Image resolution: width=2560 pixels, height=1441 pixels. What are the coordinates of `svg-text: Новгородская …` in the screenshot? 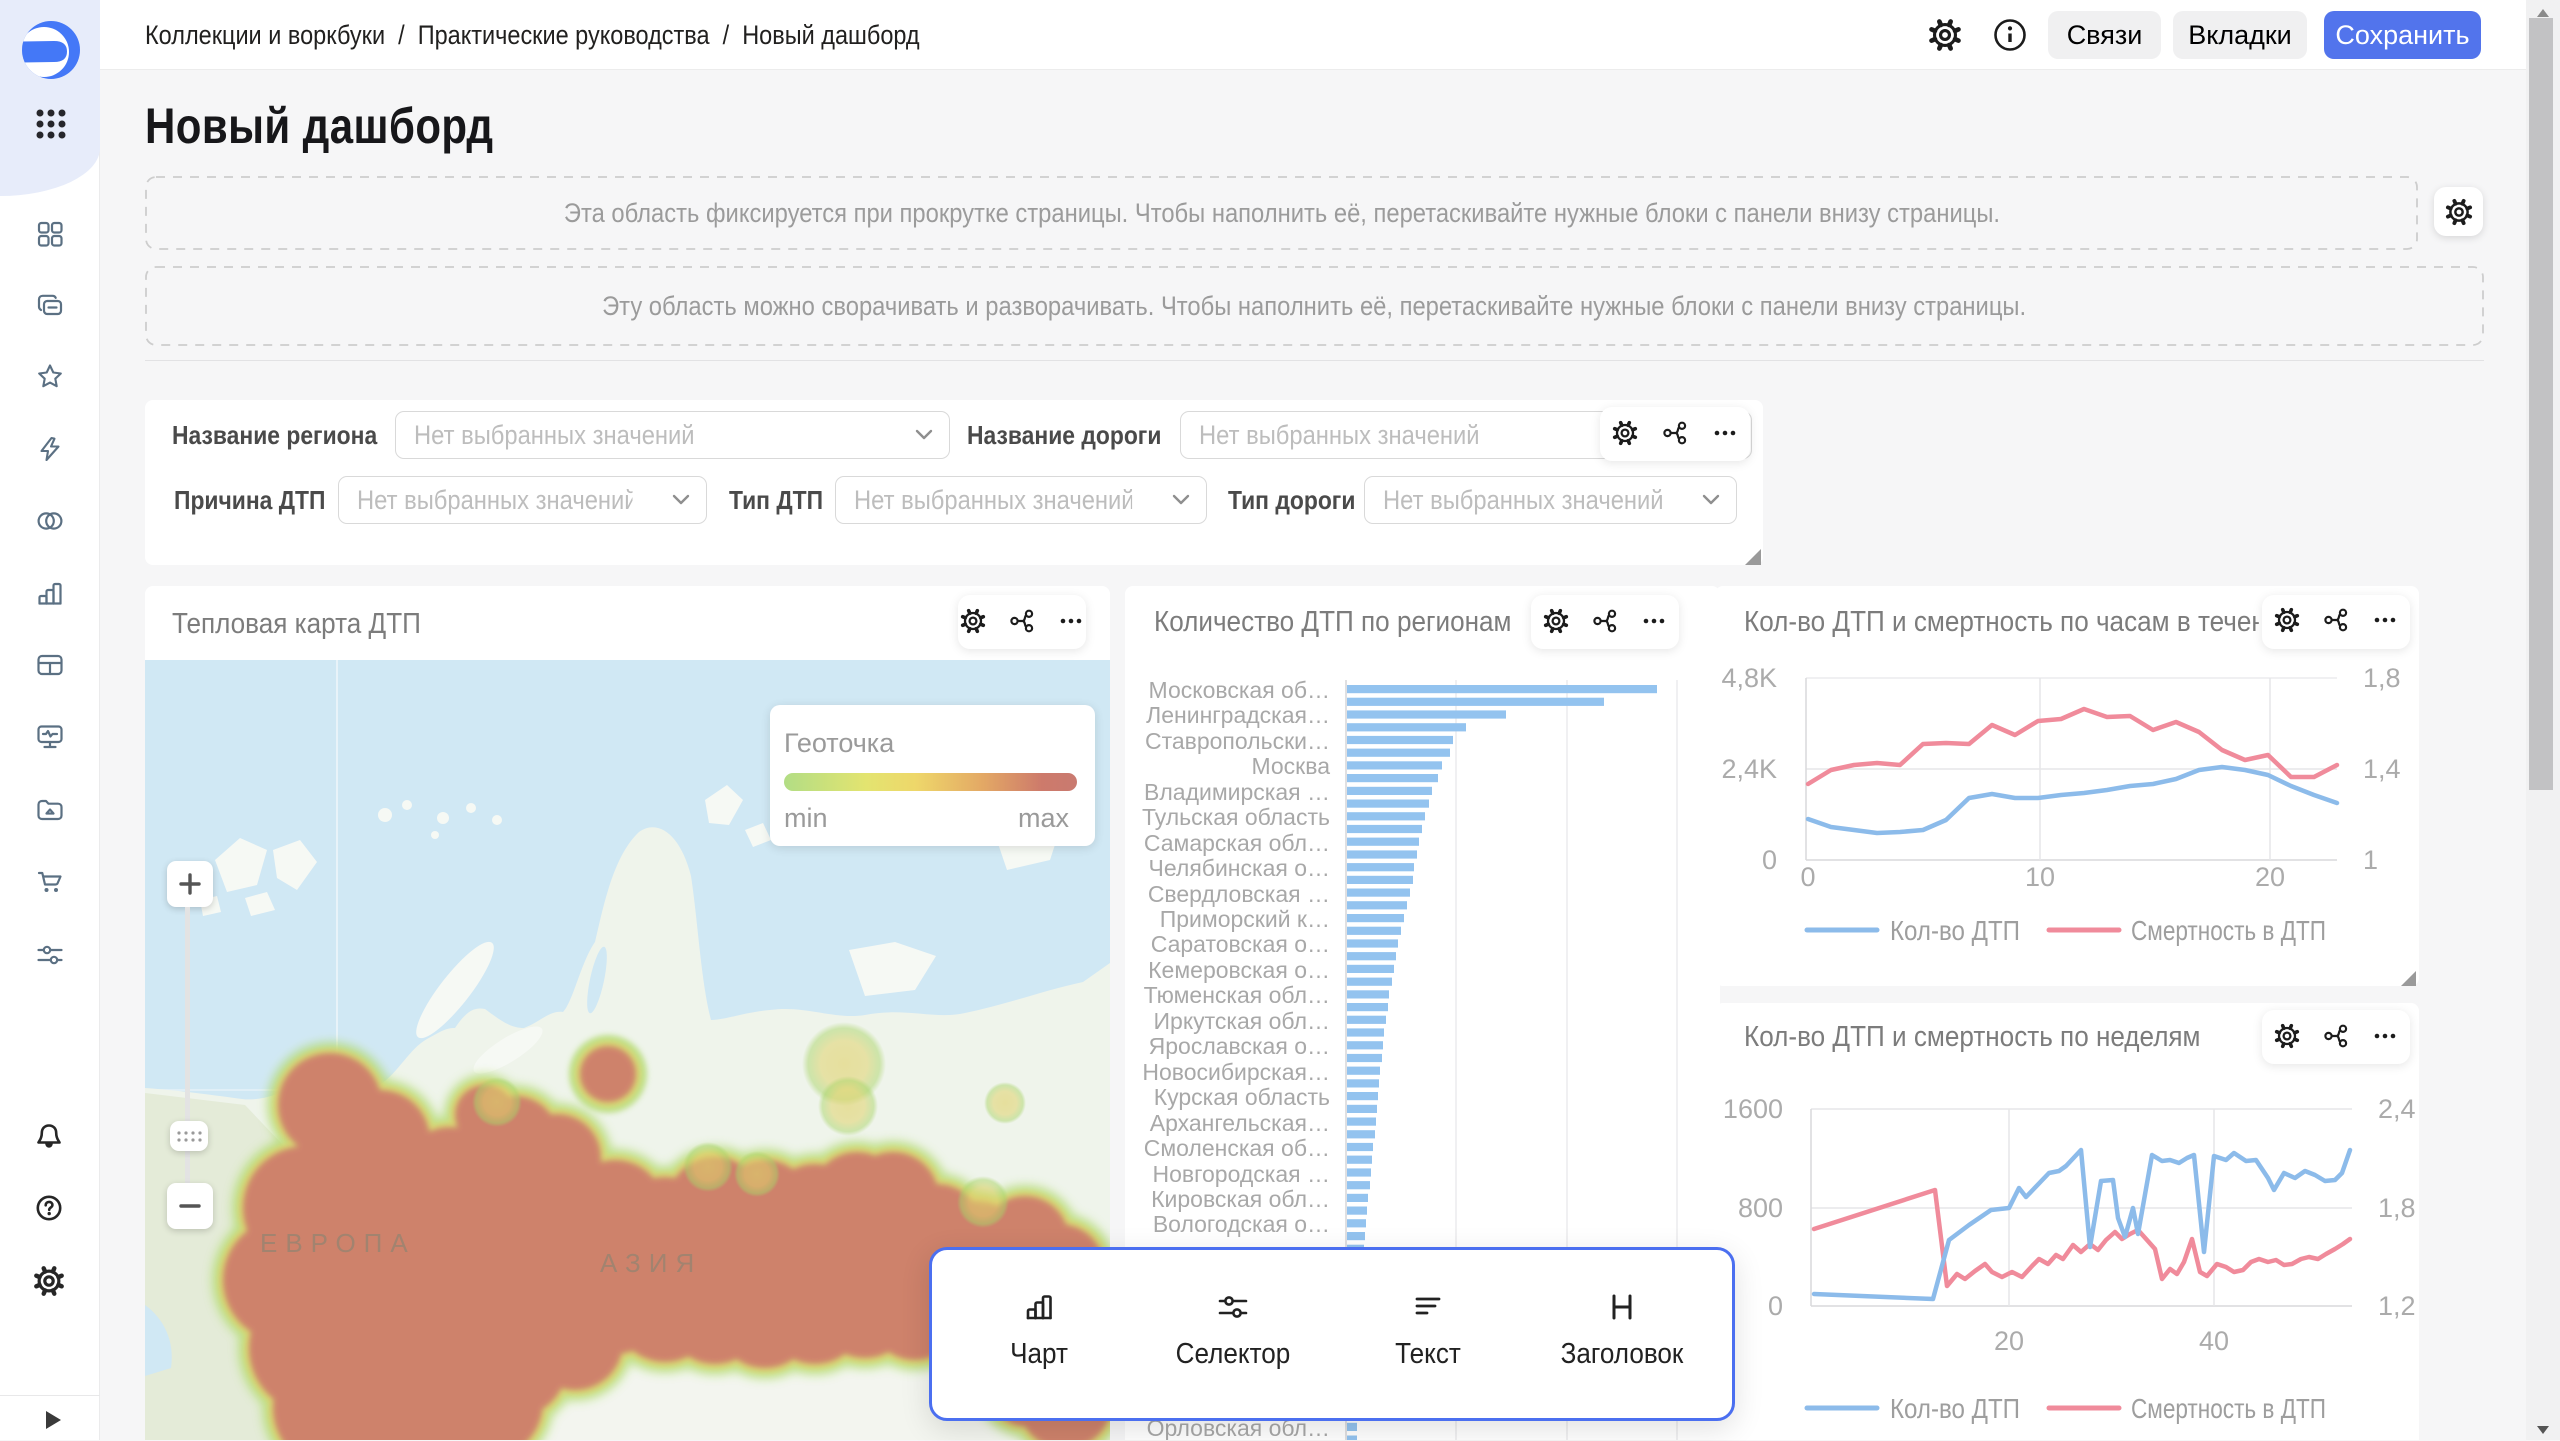 It's located at (1242, 1174).